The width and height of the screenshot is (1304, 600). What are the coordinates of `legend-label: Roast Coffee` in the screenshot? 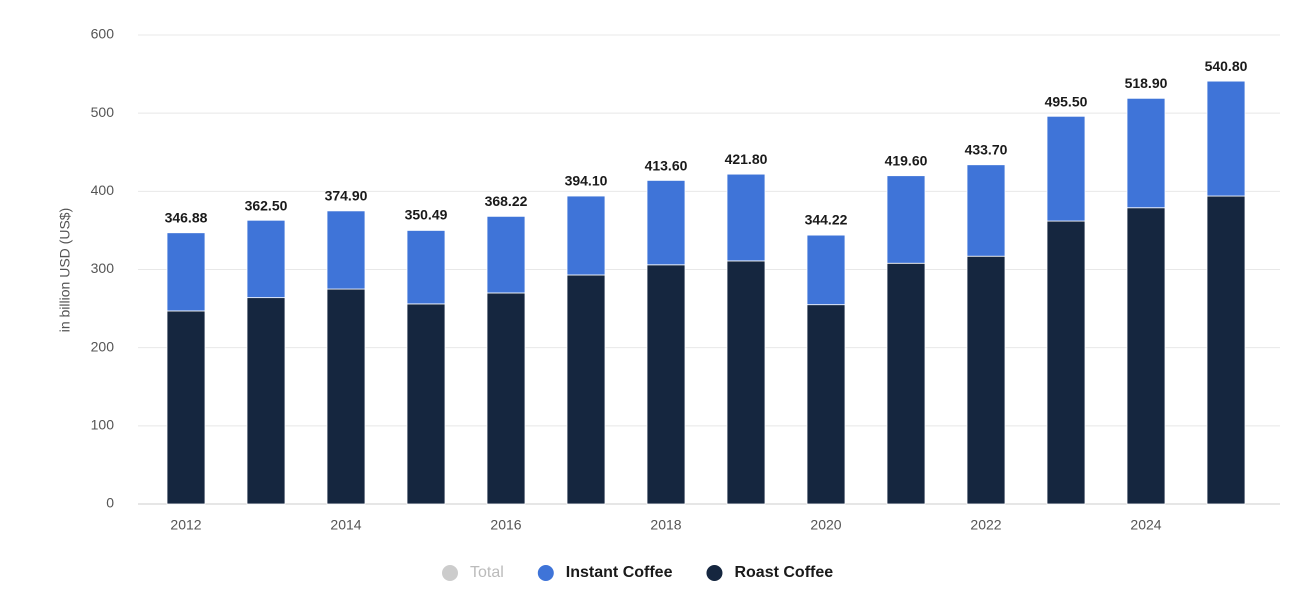 It's located at (783, 572).